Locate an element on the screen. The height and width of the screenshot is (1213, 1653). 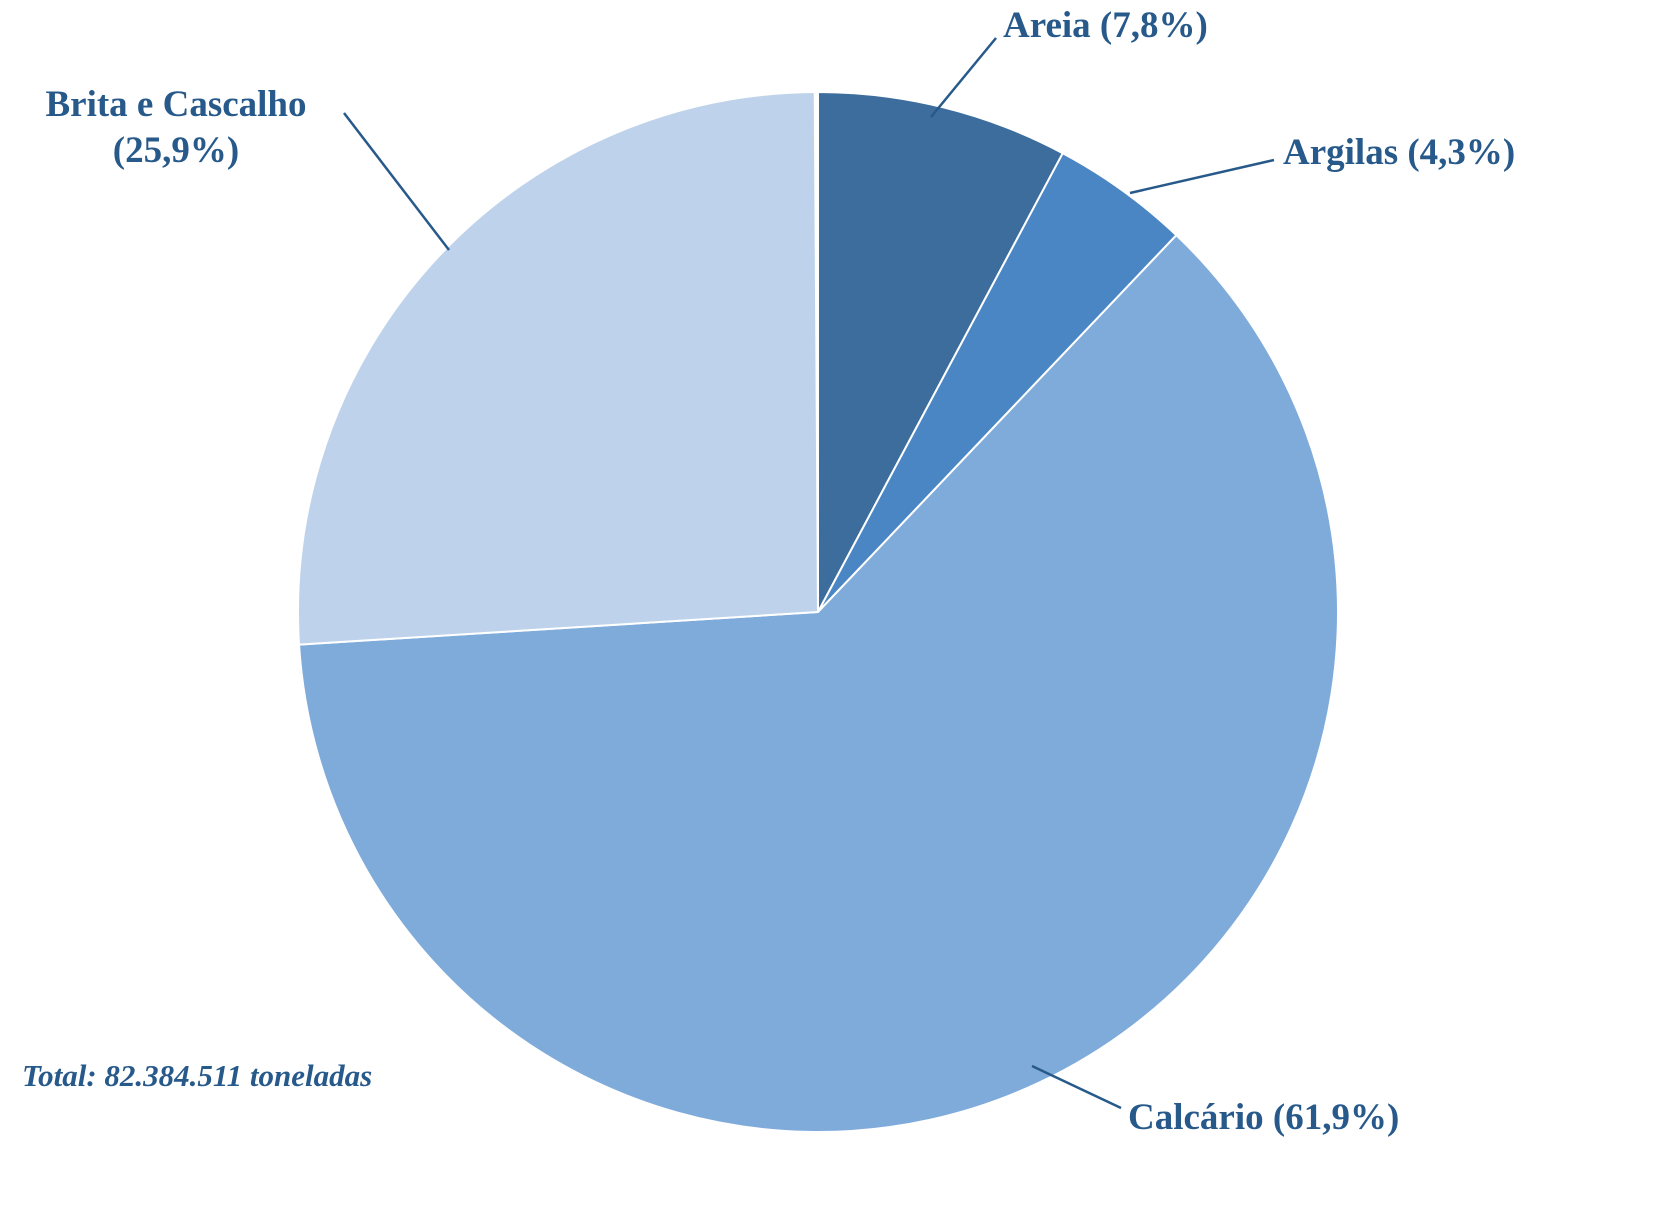
pie-slice-brita is located at coordinates (558, 368).